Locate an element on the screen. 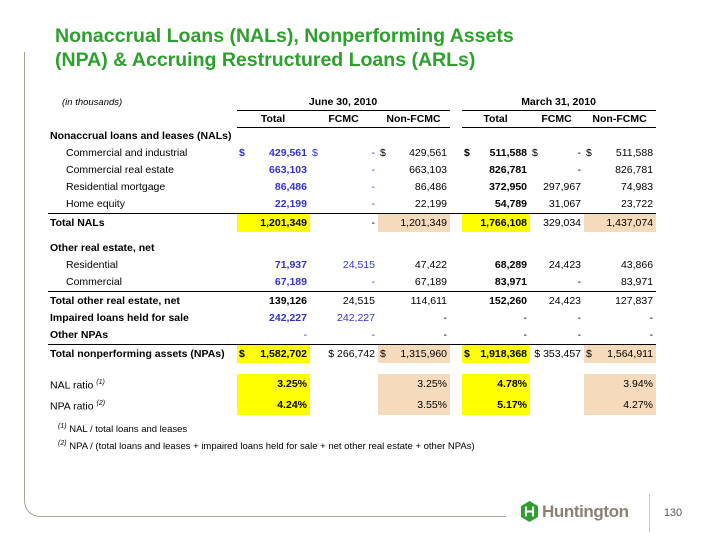 Image resolution: width=720 pixels, height=540 pixels. col-header-total-march: Total is located at coordinates (496, 119).